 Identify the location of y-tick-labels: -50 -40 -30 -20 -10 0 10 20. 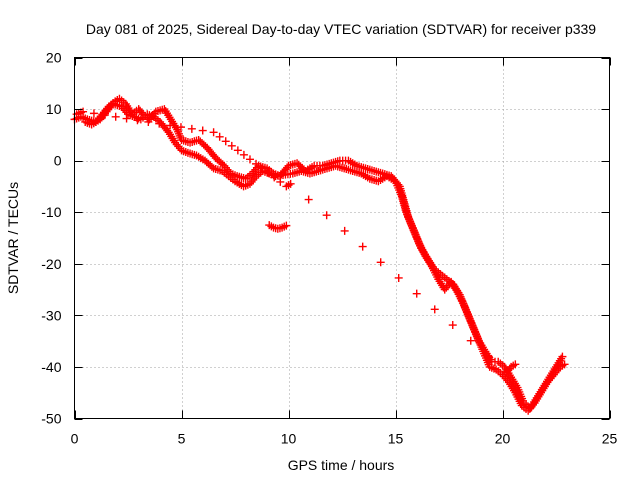
(51, 238).